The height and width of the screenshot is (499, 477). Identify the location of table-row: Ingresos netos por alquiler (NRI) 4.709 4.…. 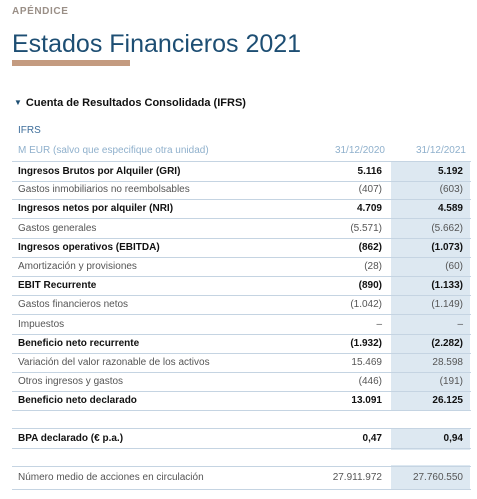
(241, 209).